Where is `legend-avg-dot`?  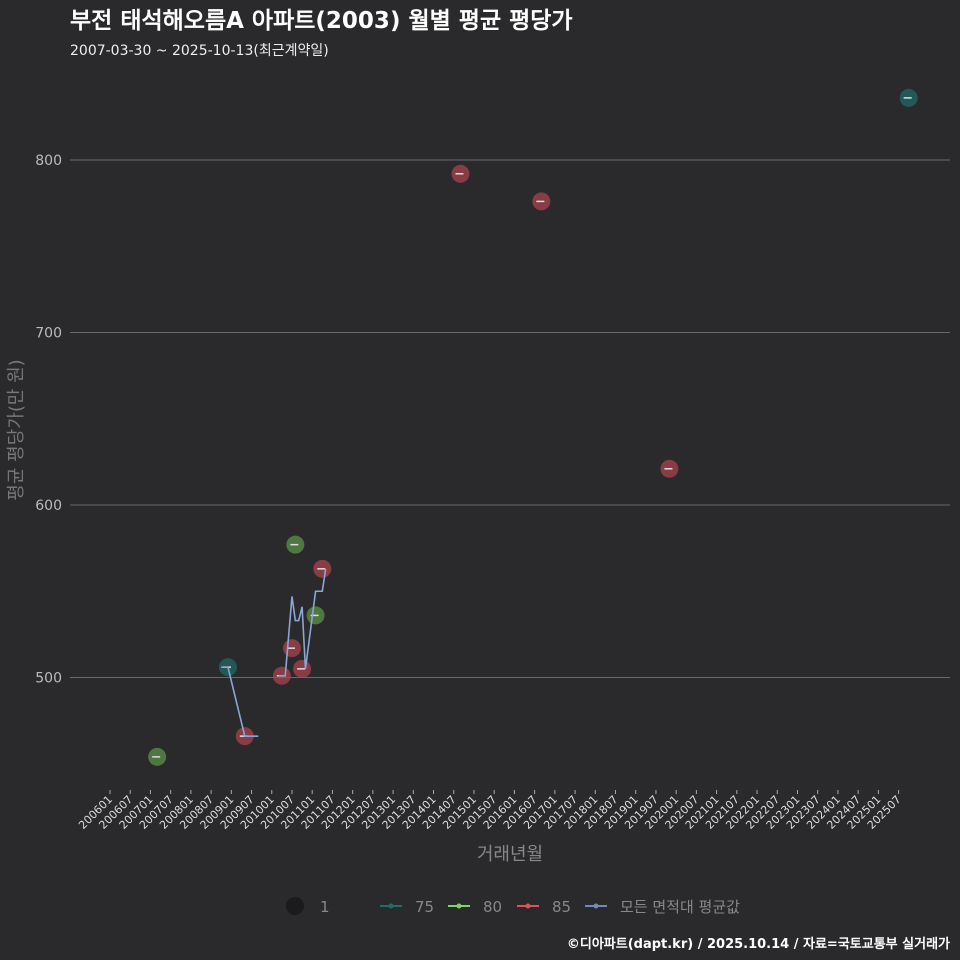 legend-avg-dot is located at coordinates (596, 906).